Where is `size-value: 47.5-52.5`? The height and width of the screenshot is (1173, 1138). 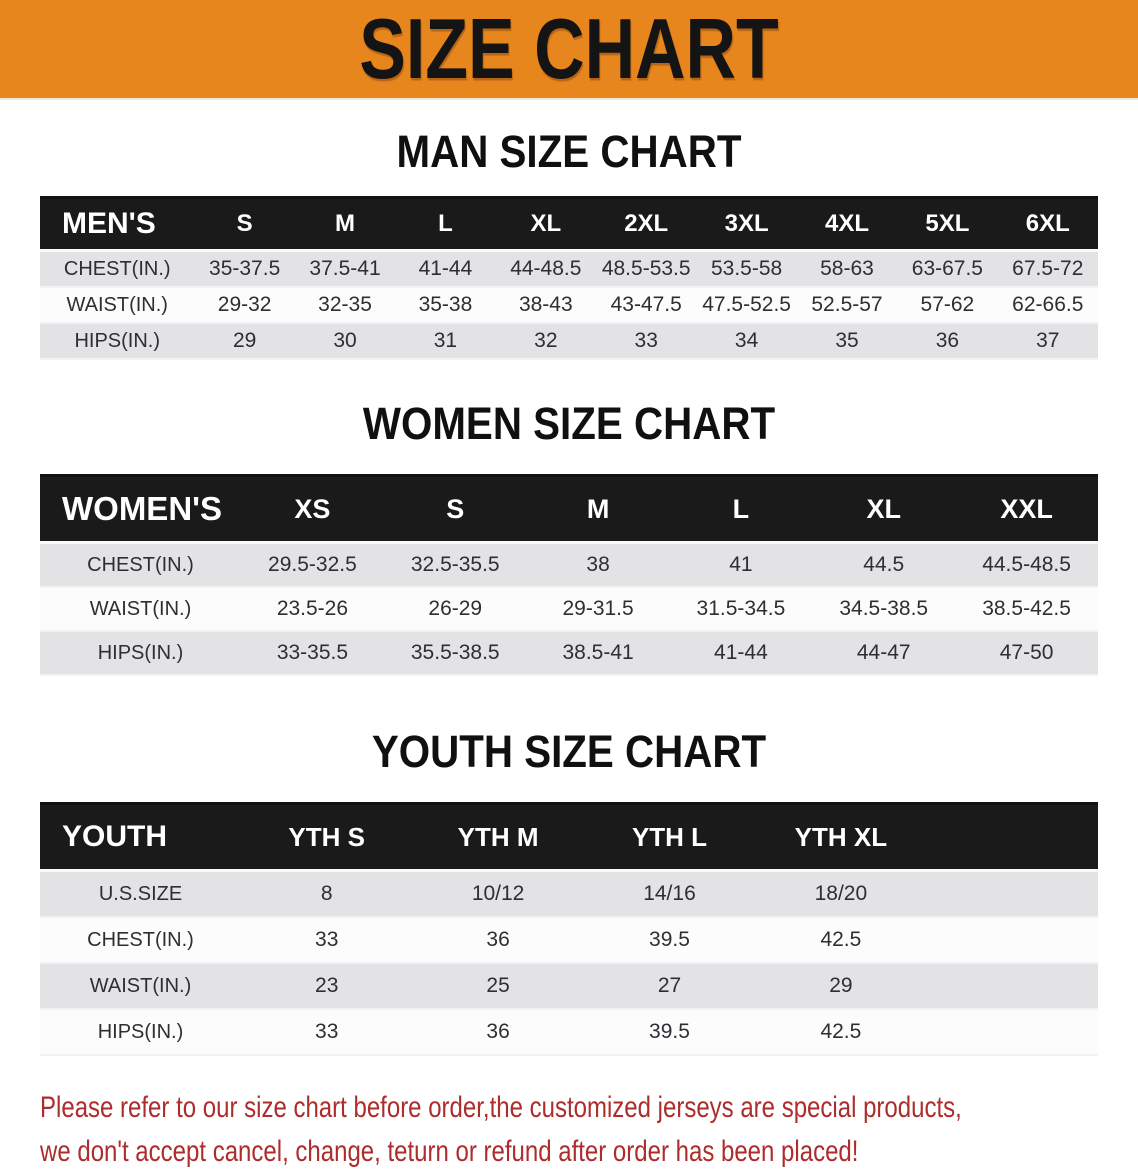 size-value: 47.5-52.5 is located at coordinates (746, 305).